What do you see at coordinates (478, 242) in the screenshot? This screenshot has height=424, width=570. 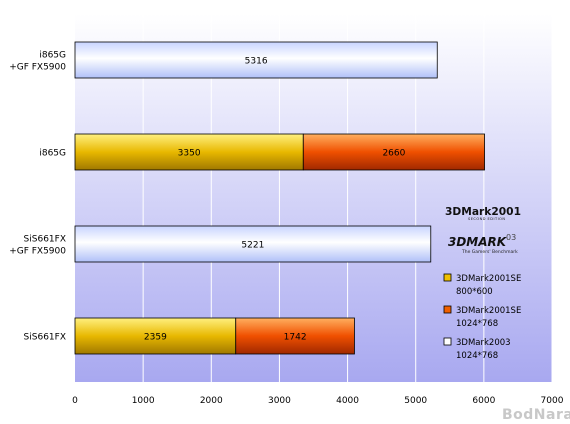 I see `logo-3dmark03-text: 3DMARK` at bounding box center [478, 242].